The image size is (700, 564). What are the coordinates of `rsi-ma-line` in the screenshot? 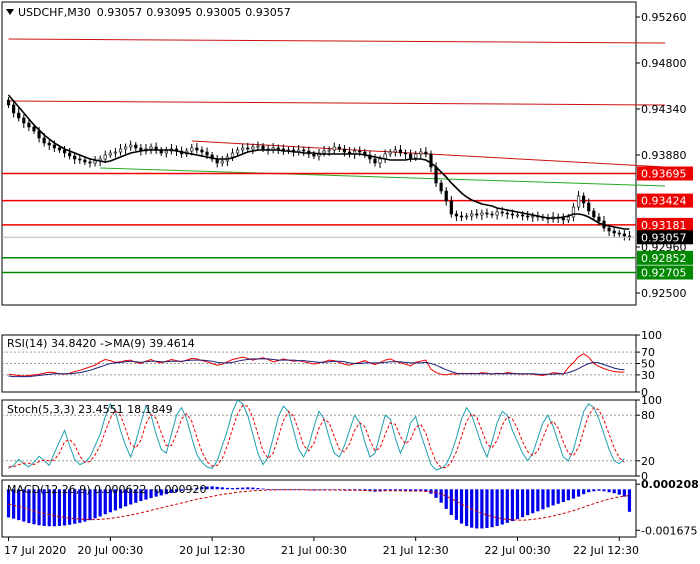 It's located at (316, 368).